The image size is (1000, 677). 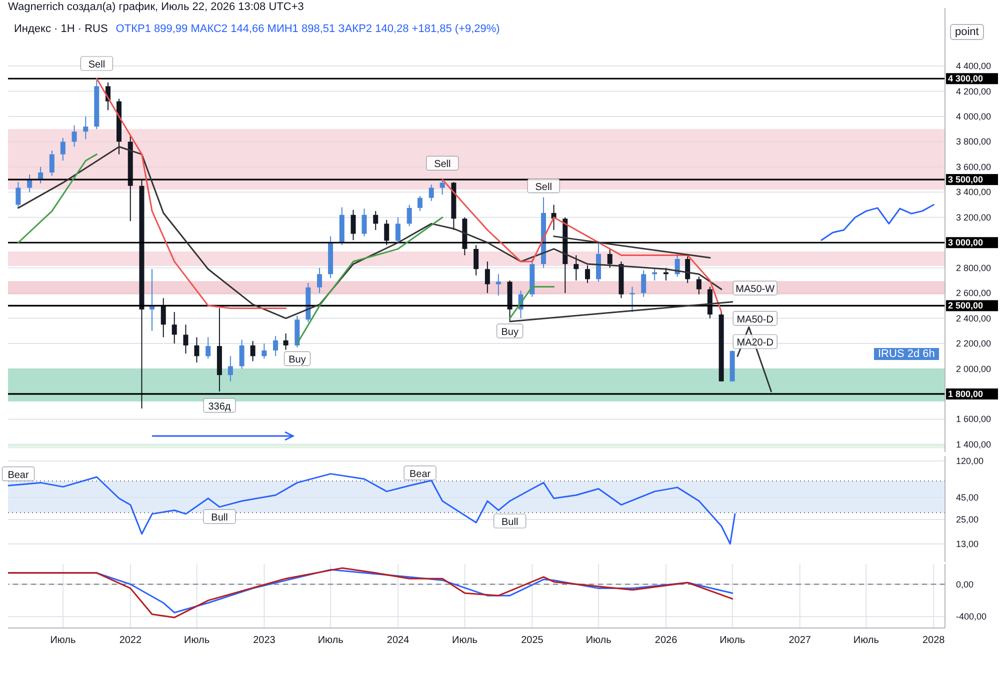 I want to click on x-tick-label: 2025, so click(x=532, y=640).